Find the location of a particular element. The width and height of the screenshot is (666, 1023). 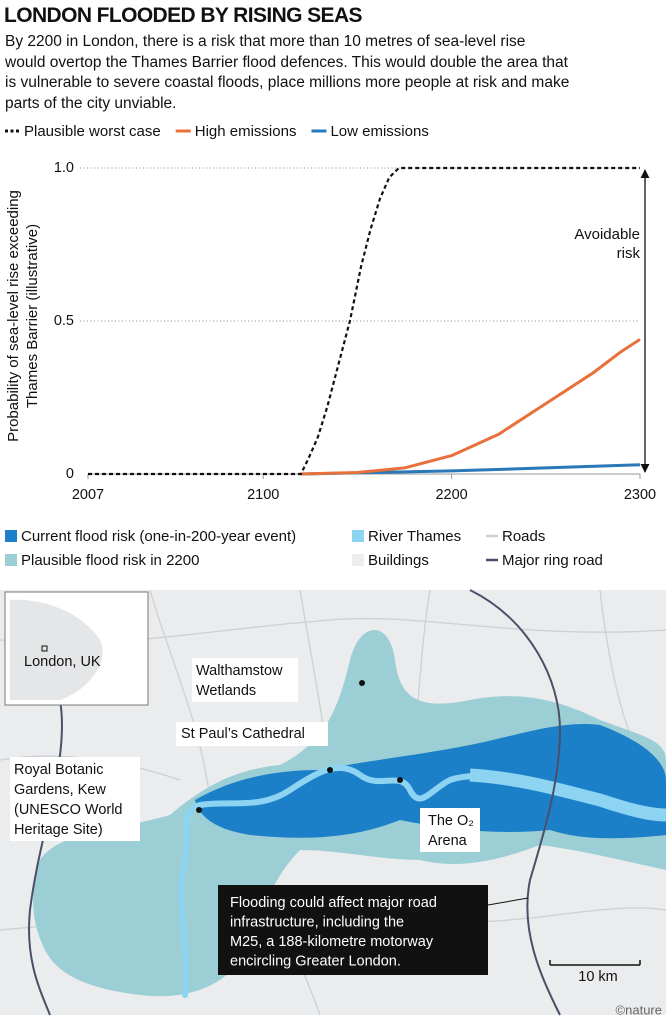

inset-marker is located at coordinates (44, 648).